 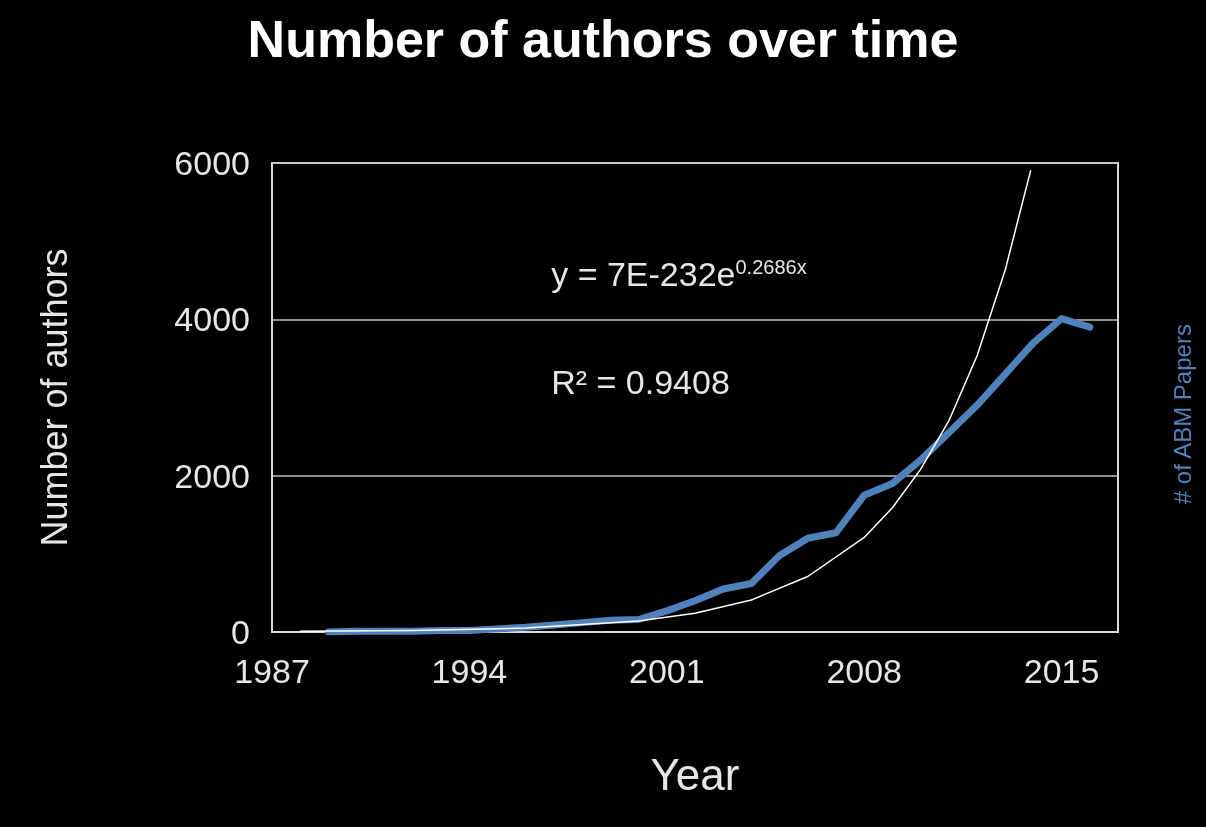 I want to click on y2-axis-title: # of ABM Papers, so click(x=1182, y=414).